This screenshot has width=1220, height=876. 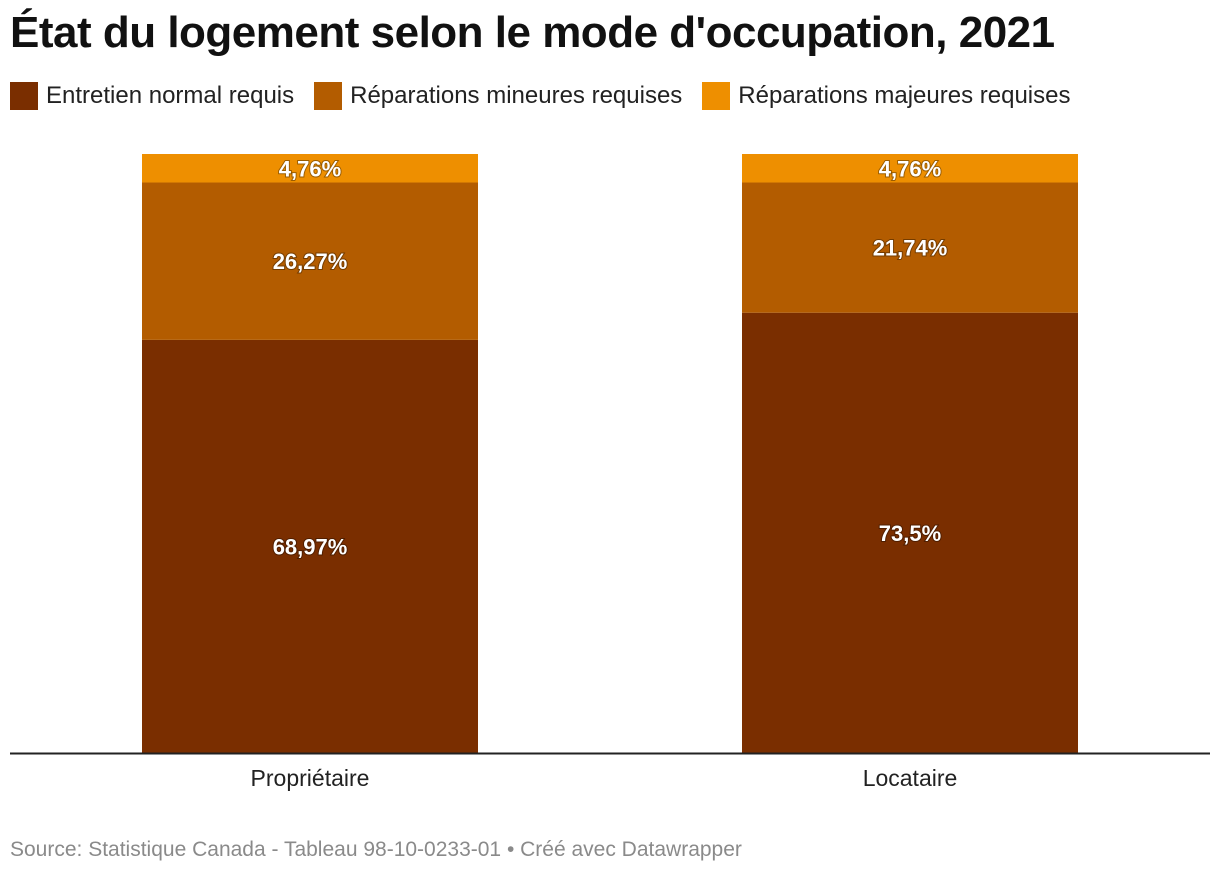 I want to click on data-label-0-1: 26,27%, so click(x=310, y=261).